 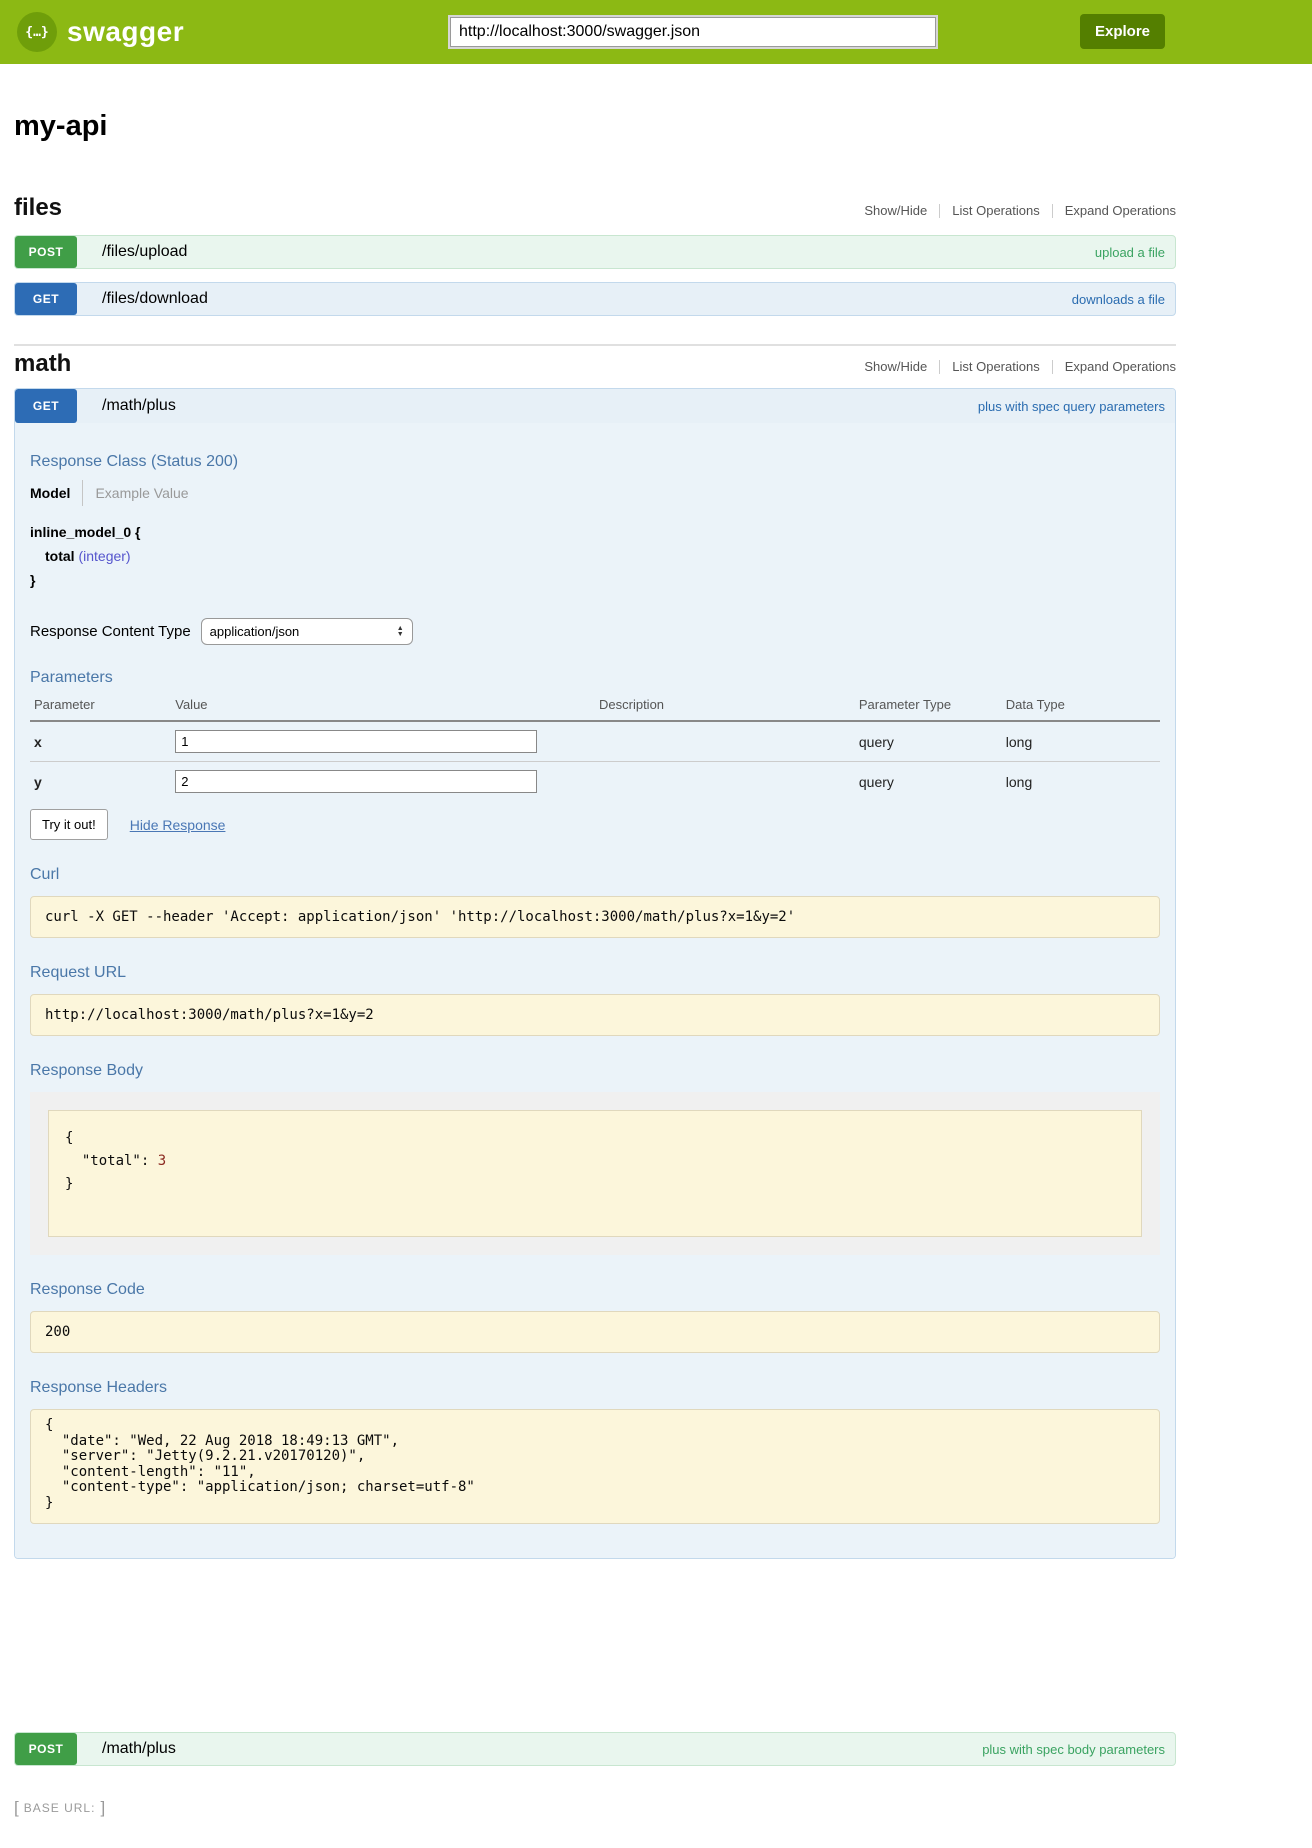 I want to click on response-body-heading: Response Body, so click(x=86, y=1070).